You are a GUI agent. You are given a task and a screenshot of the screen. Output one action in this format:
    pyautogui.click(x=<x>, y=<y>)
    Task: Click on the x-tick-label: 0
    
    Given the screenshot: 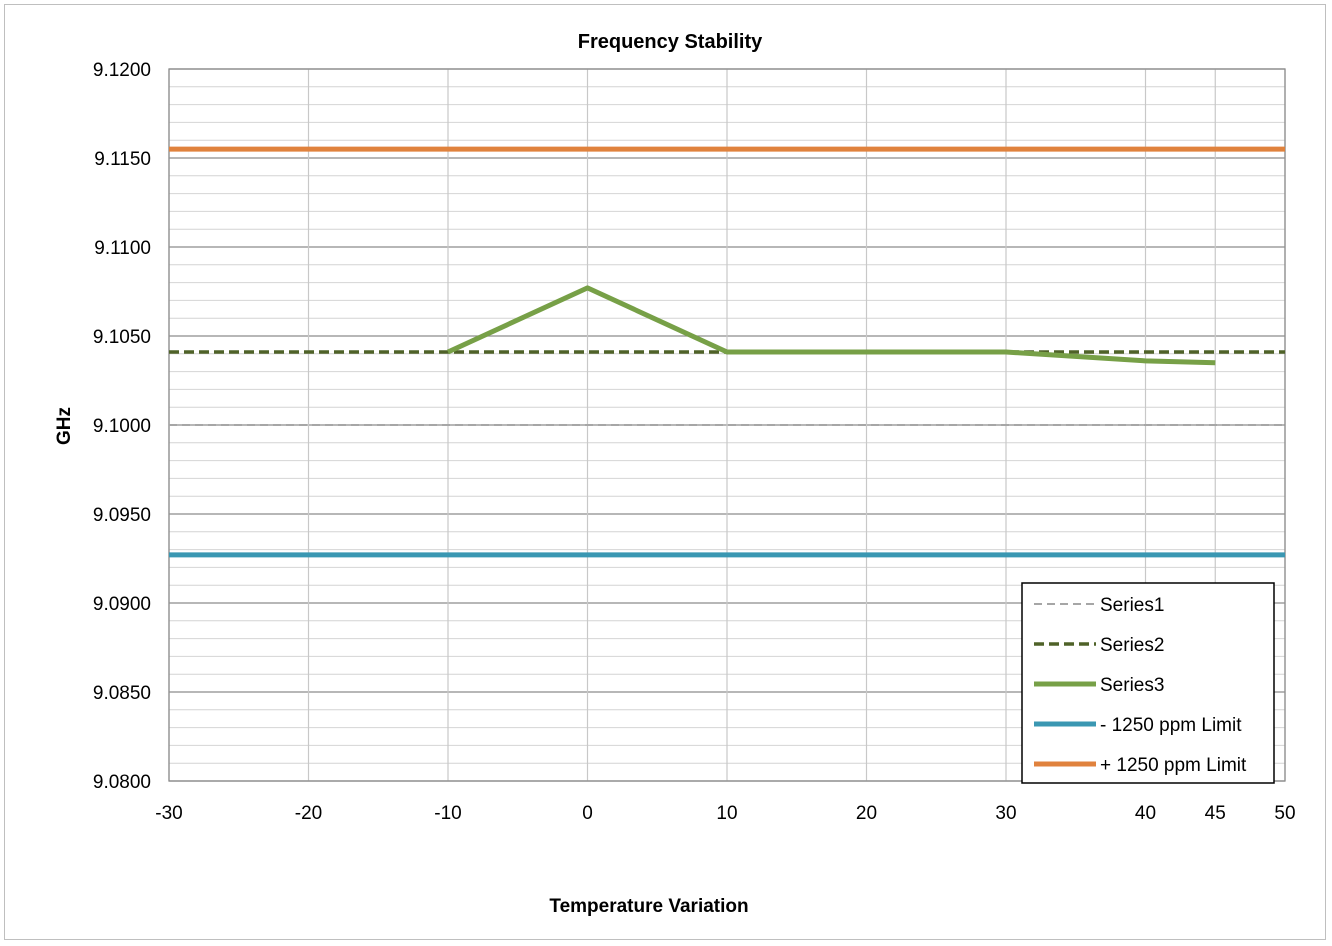 What is the action you would take?
    pyautogui.click(x=587, y=813)
    